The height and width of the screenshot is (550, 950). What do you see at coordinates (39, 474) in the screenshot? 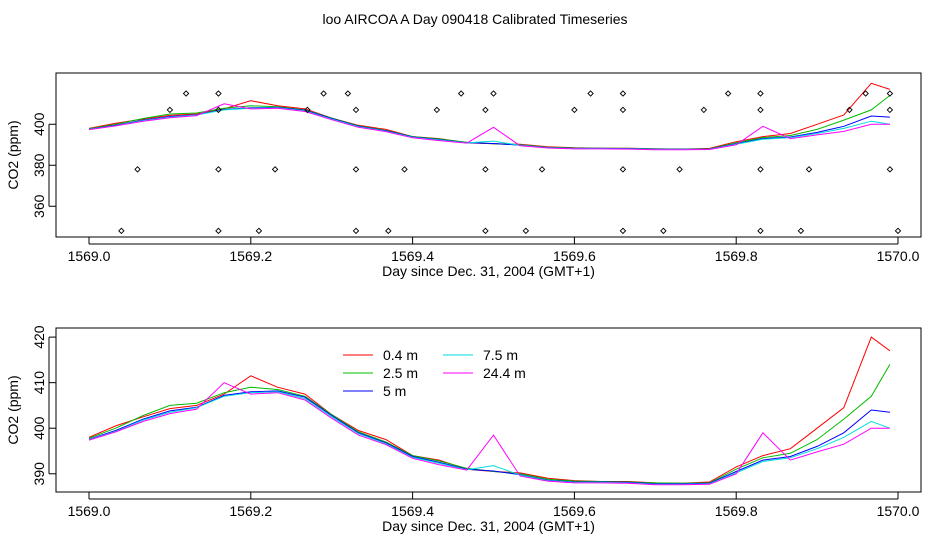
I see `y-tick-label: 390` at bounding box center [39, 474].